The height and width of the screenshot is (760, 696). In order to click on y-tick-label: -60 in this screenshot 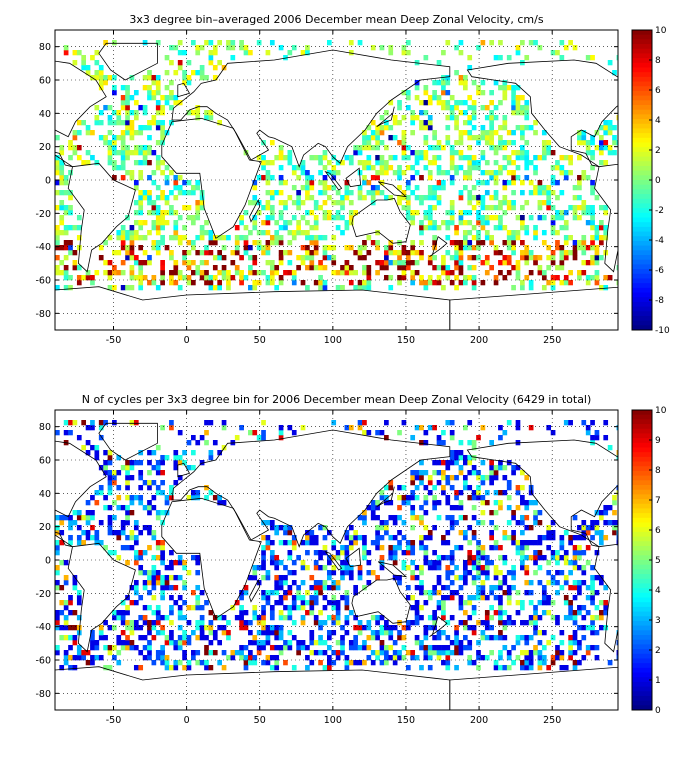, I will do `click(43, 661)`.